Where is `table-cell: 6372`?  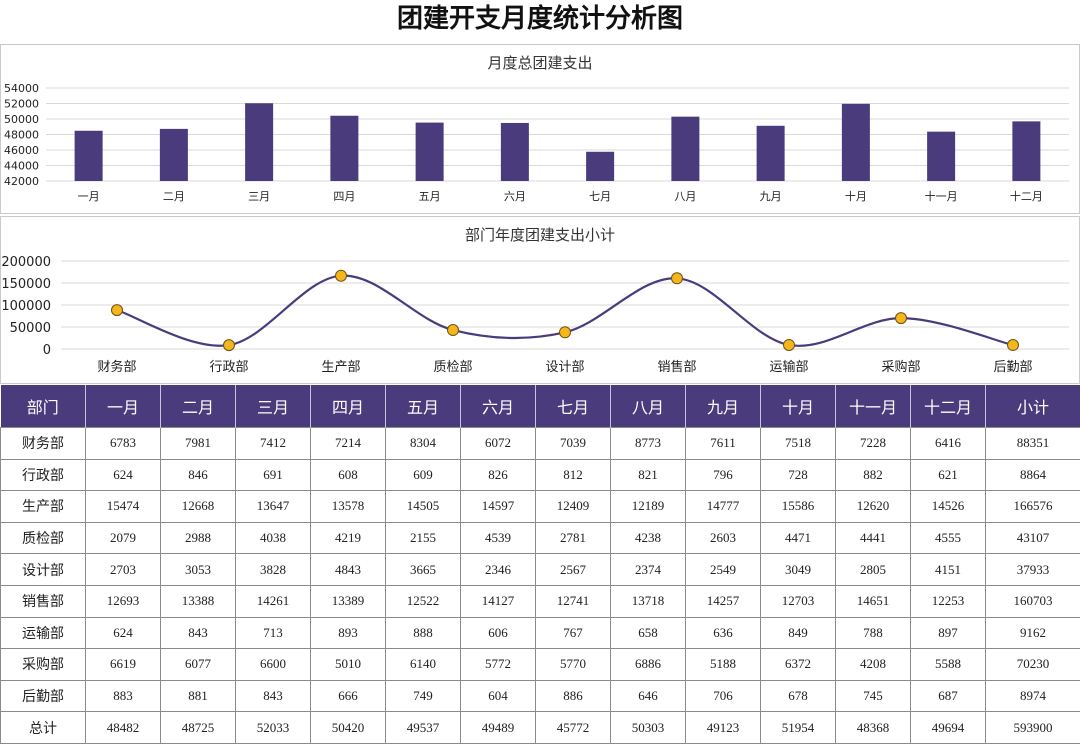 table-cell: 6372 is located at coordinates (798, 665).